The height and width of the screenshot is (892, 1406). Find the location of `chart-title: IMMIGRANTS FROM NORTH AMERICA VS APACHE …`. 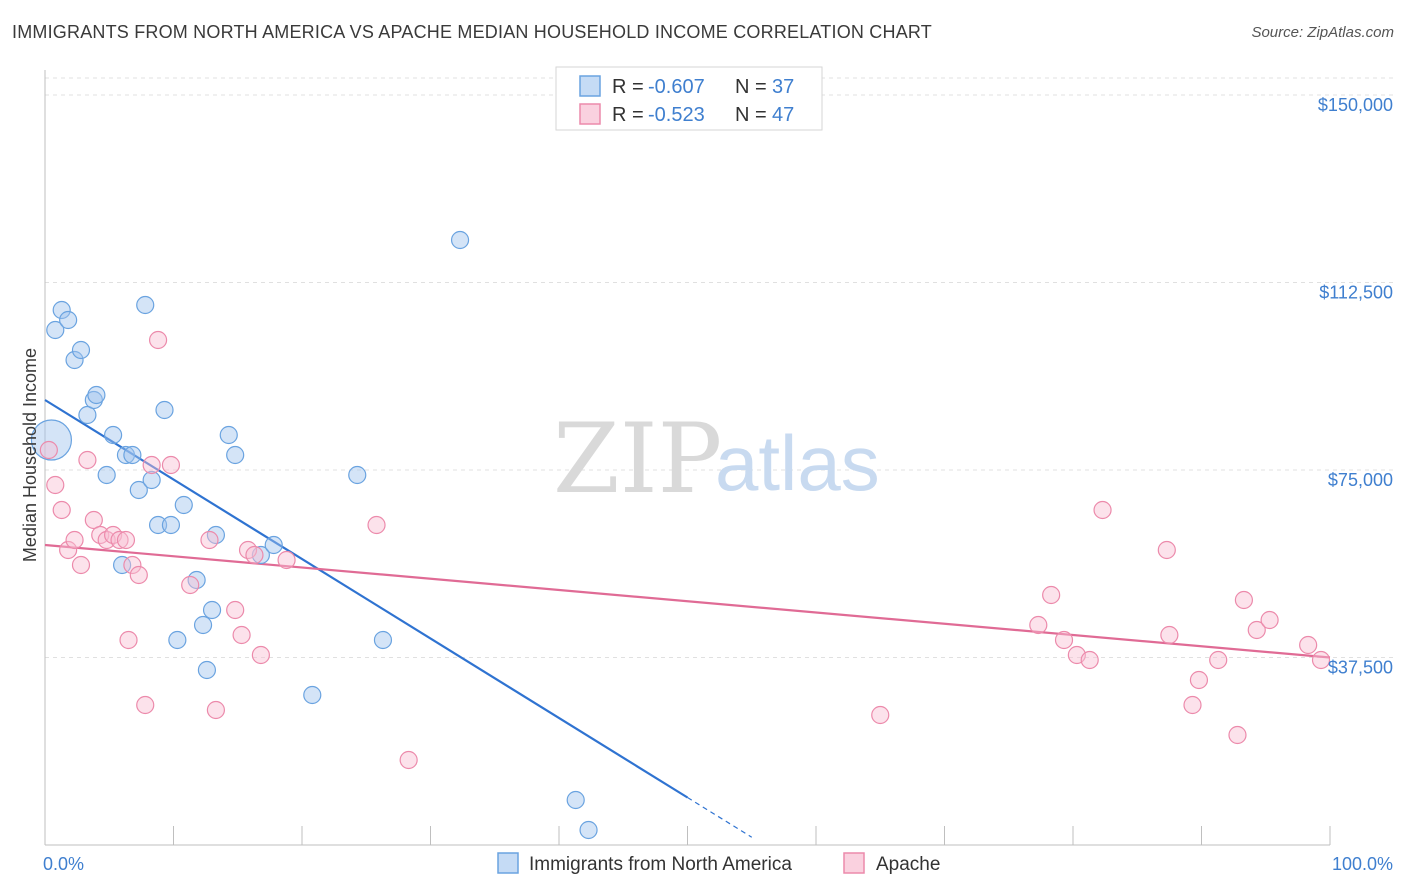

chart-title: IMMIGRANTS FROM NORTH AMERICA VS APACHE … is located at coordinates (472, 32).